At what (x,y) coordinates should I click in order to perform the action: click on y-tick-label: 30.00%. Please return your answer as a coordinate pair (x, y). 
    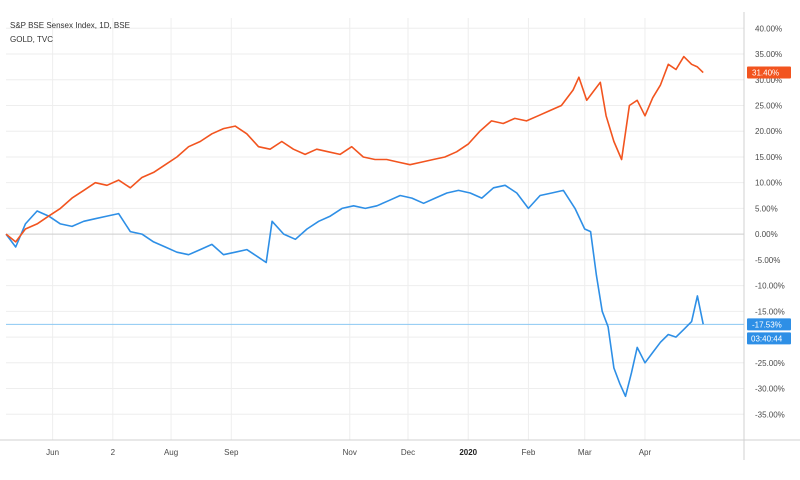
    Looking at the image, I should click on (768, 80).